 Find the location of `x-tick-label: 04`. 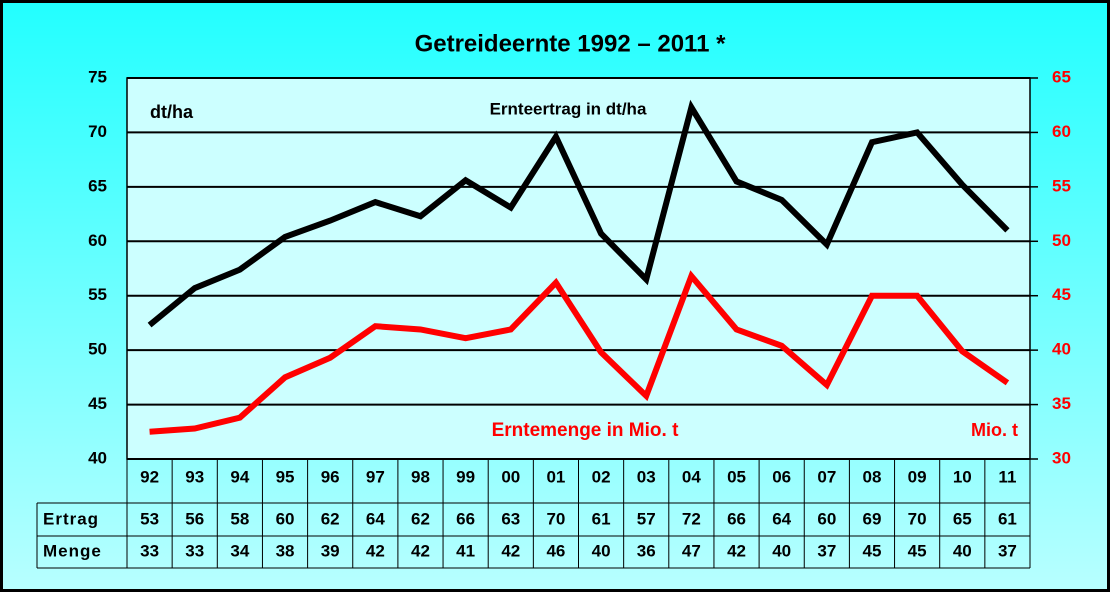

x-tick-label: 04 is located at coordinates (691, 476).